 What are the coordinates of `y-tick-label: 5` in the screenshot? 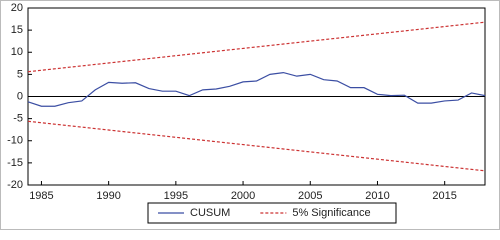 It's located at (20, 74).